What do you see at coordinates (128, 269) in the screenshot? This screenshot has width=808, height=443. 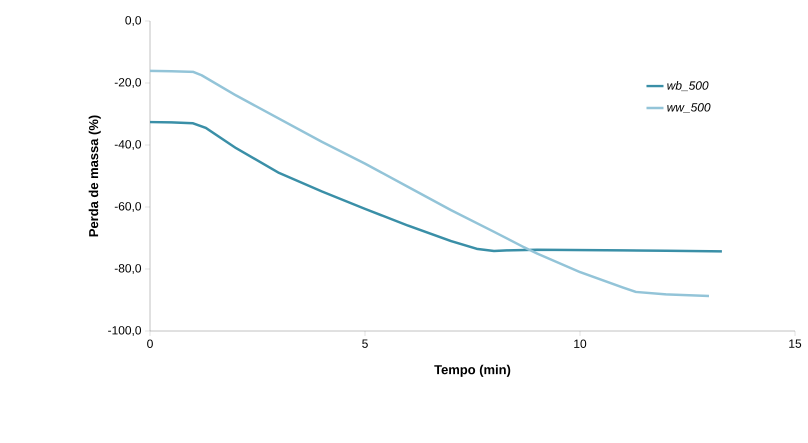 I see `y-tick-label: -80,0` at bounding box center [128, 269].